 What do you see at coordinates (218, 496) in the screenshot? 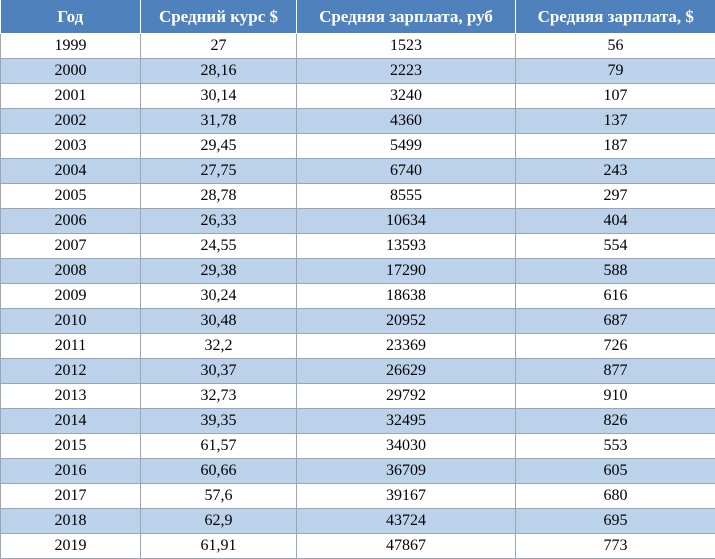
I see `cell-avg-rate-usd: 57,6` at bounding box center [218, 496].